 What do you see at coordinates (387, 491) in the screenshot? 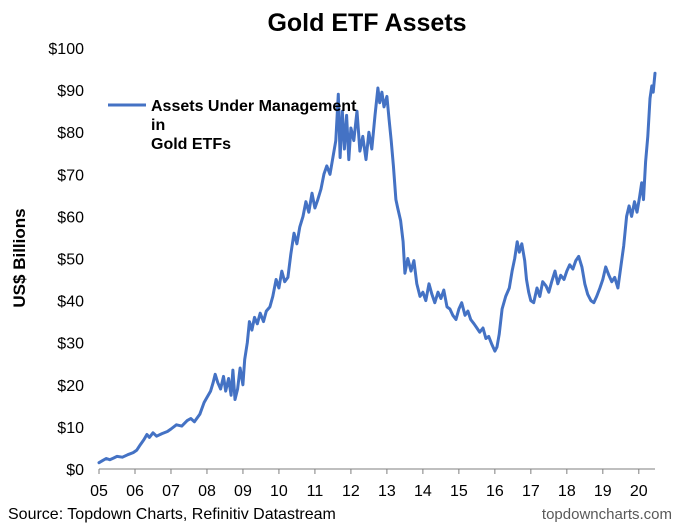
I see `x-tick-label: 13` at bounding box center [387, 491].